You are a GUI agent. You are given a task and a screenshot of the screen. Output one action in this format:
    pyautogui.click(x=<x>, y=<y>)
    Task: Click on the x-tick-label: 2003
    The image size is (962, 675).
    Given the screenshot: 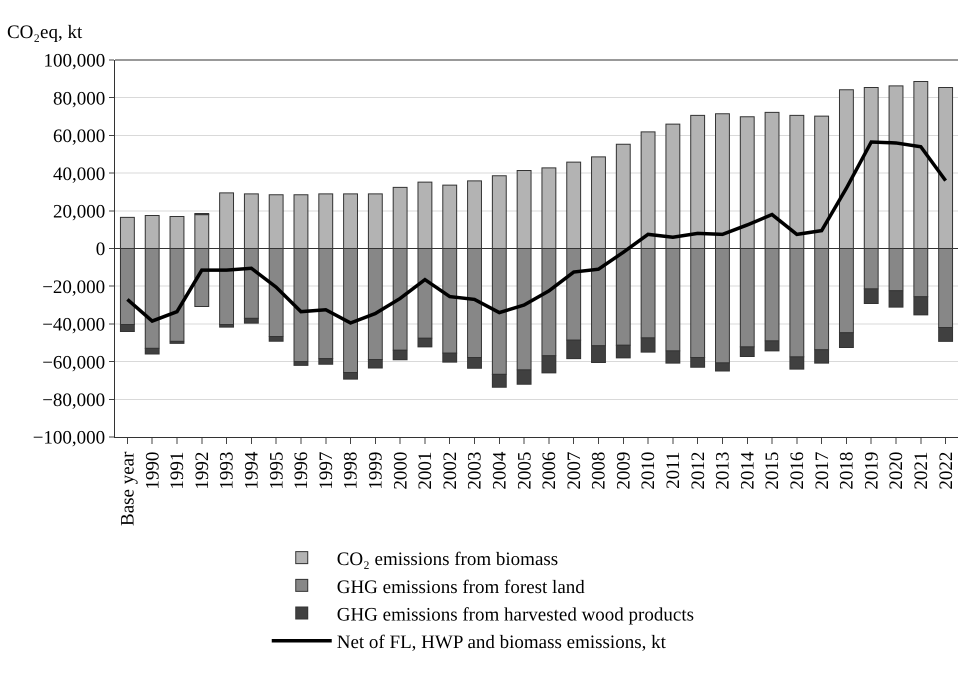 What is the action you would take?
    pyautogui.click(x=475, y=471)
    